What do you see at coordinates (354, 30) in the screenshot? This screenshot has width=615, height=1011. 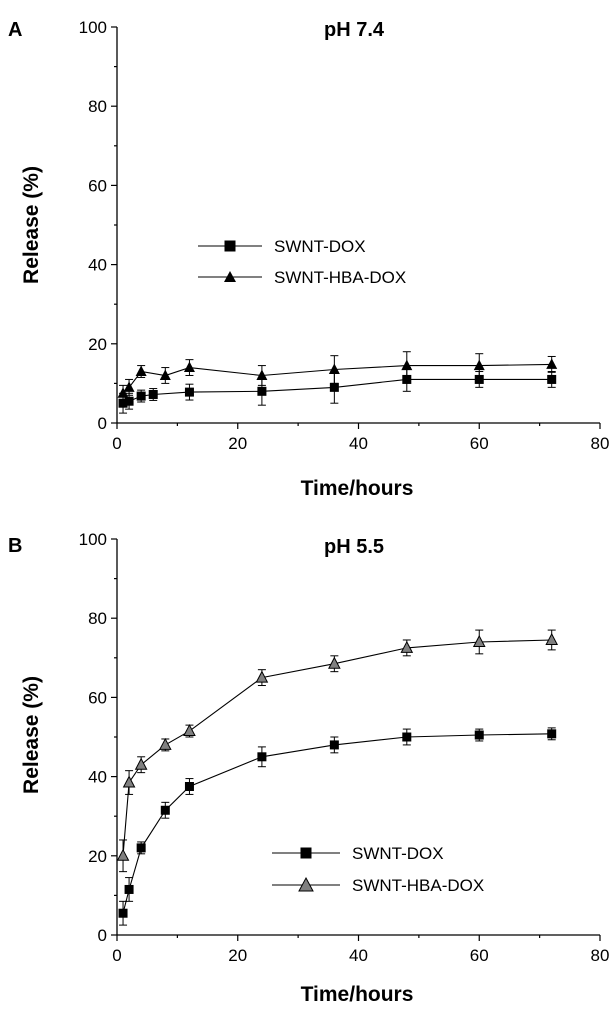 I see `panel-a-title: pH 7.4` at bounding box center [354, 30].